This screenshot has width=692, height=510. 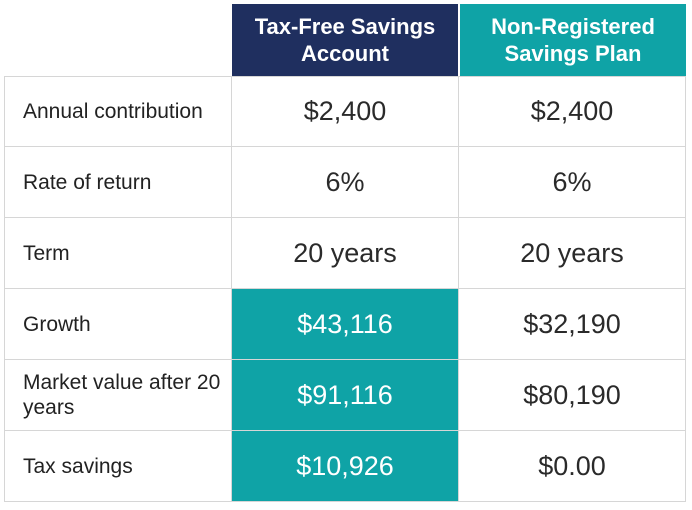 What do you see at coordinates (572, 253) in the screenshot?
I see `nrsp-value: 20 years` at bounding box center [572, 253].